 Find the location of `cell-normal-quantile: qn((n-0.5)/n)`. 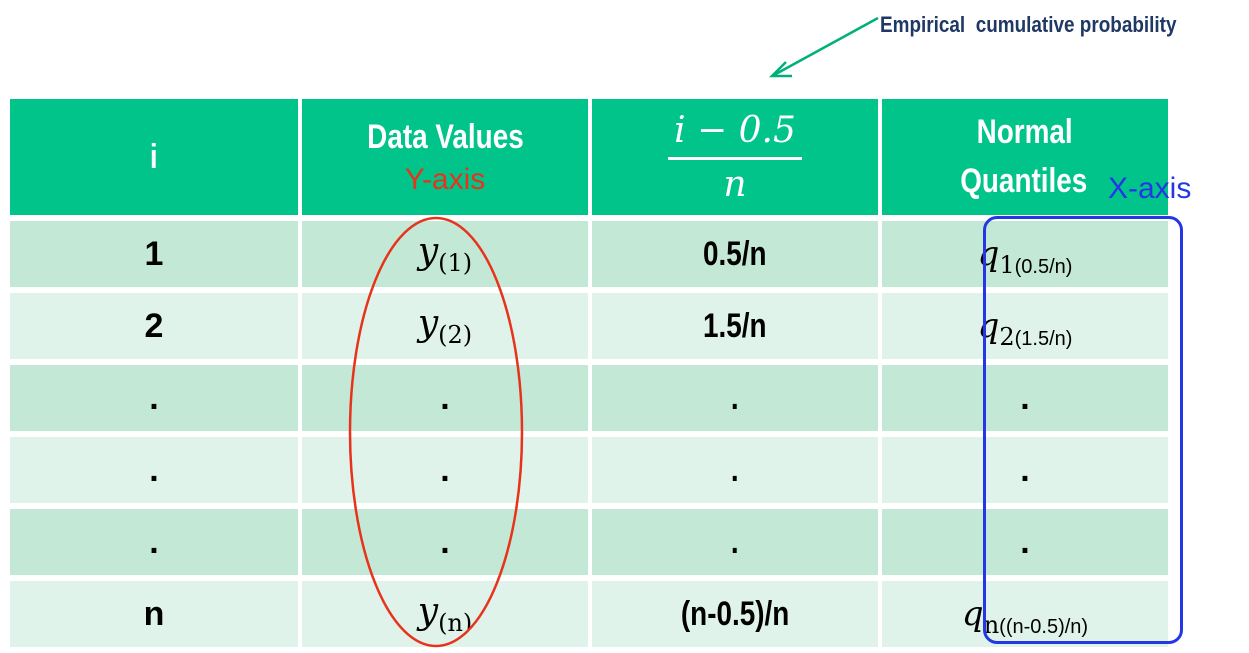

cell-normal-quantile: qn((n-0.5)/n) is located at coordinates (1025, 614).